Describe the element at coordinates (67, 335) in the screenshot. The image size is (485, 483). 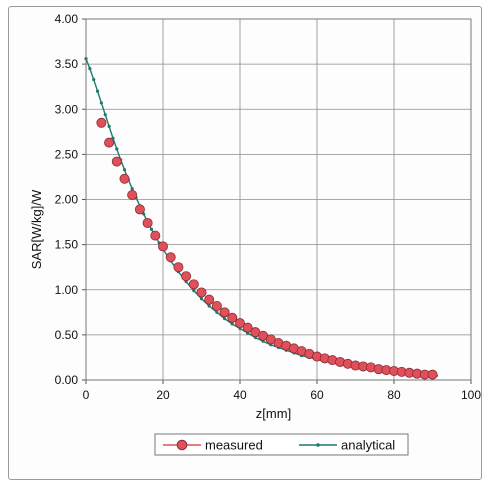
I see `y-tick-label: 0.50` at that location.